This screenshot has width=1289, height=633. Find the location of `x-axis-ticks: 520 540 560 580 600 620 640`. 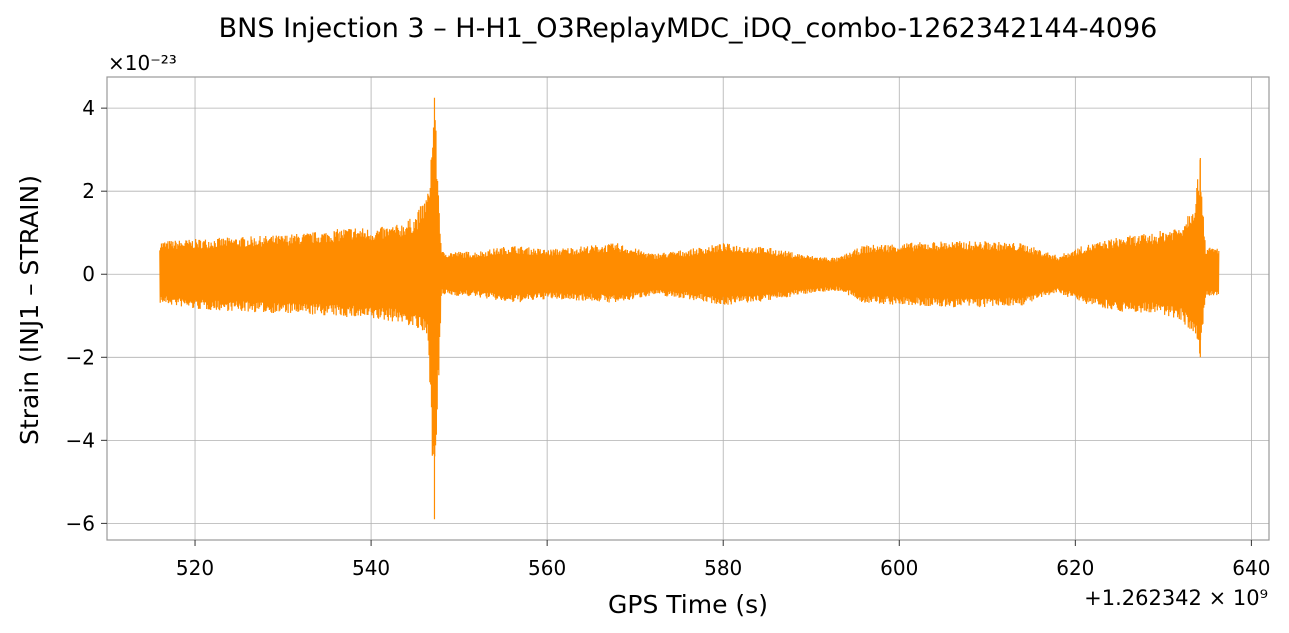

x-axis-ticks: 520 540 560 580 600 620 640 is located at coordinates (723, 560).